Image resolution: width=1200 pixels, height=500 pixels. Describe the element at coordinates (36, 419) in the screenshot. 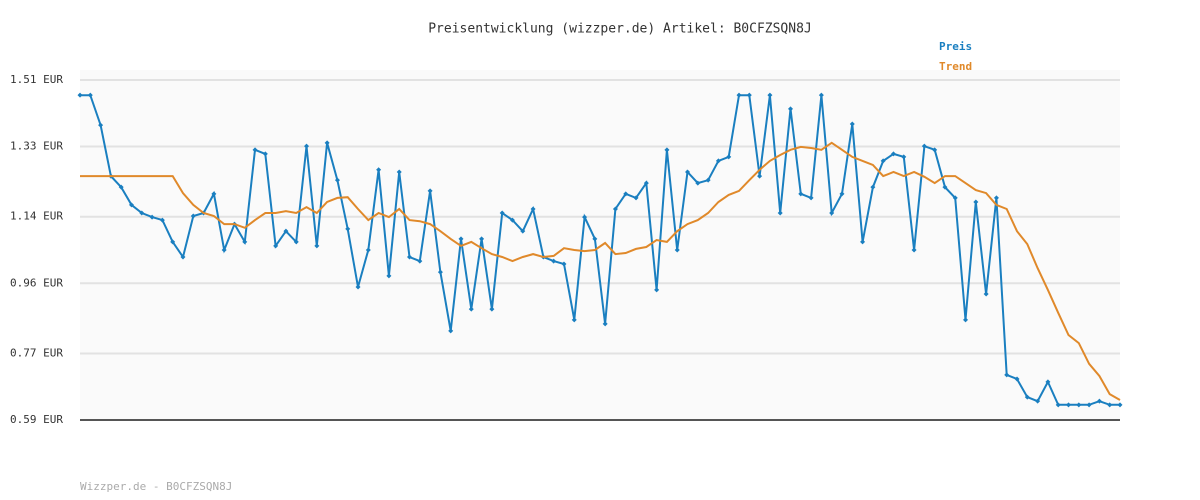

I see `y-tick-label: 0.59 EUR` at that location.